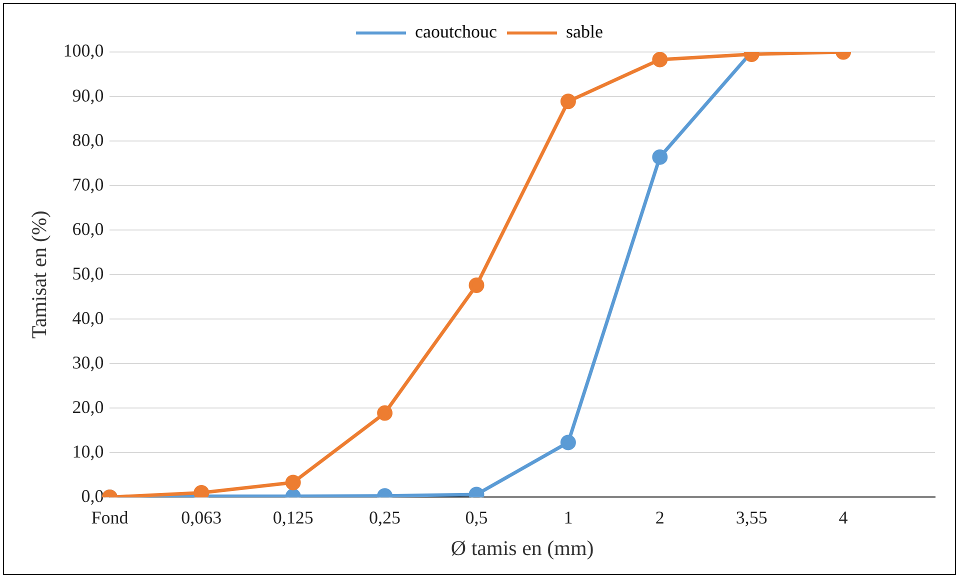 This screenshot has width=959, height=578. Describe the element at coordinates (92, 496) in the screenshot. I see `y-tick-label: 0,0` at that location.